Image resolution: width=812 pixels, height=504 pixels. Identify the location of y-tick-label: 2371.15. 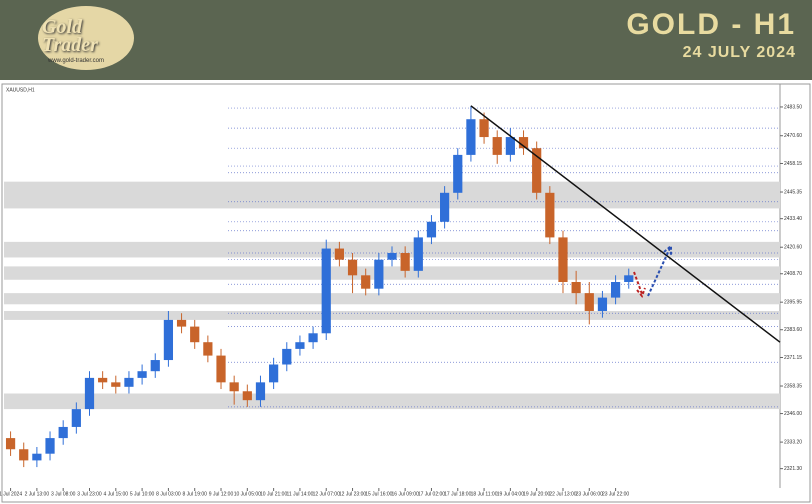
(793, 358).